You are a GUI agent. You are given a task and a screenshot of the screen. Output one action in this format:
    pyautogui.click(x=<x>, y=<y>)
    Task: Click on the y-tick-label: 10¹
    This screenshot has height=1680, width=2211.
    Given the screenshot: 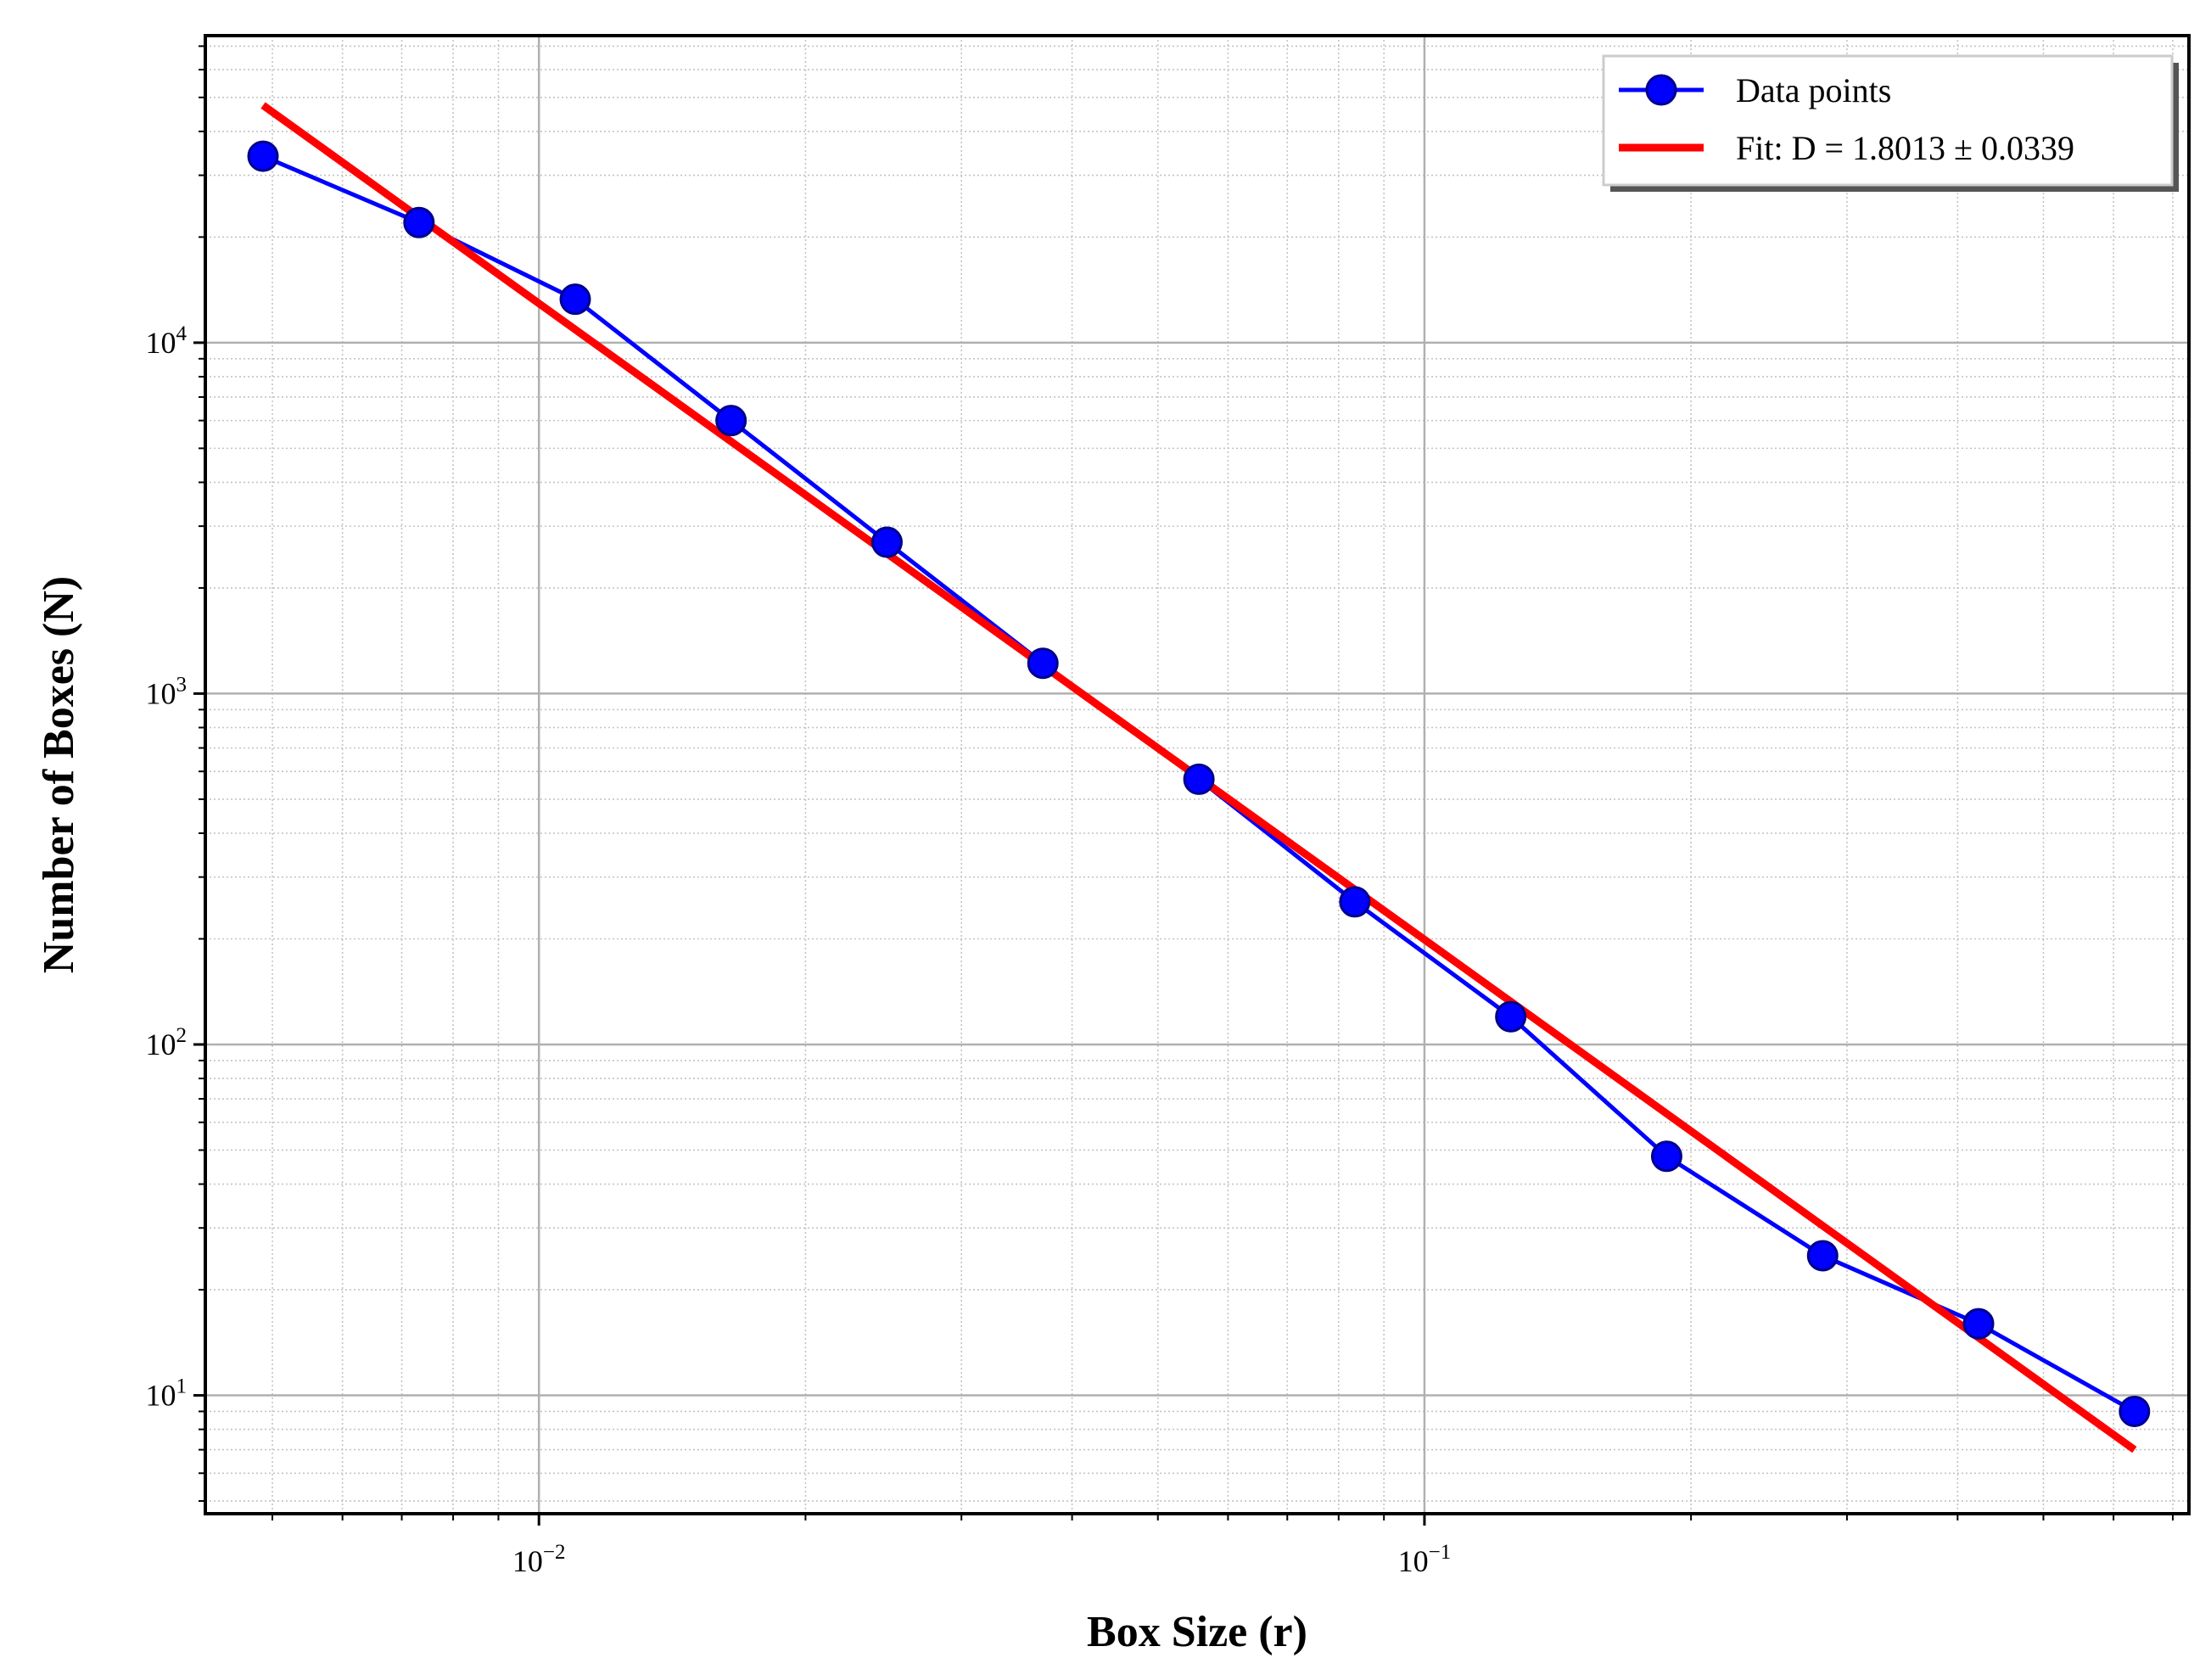 What is the action you would take?
    pyautogui.click(x=167, y=1394)
    